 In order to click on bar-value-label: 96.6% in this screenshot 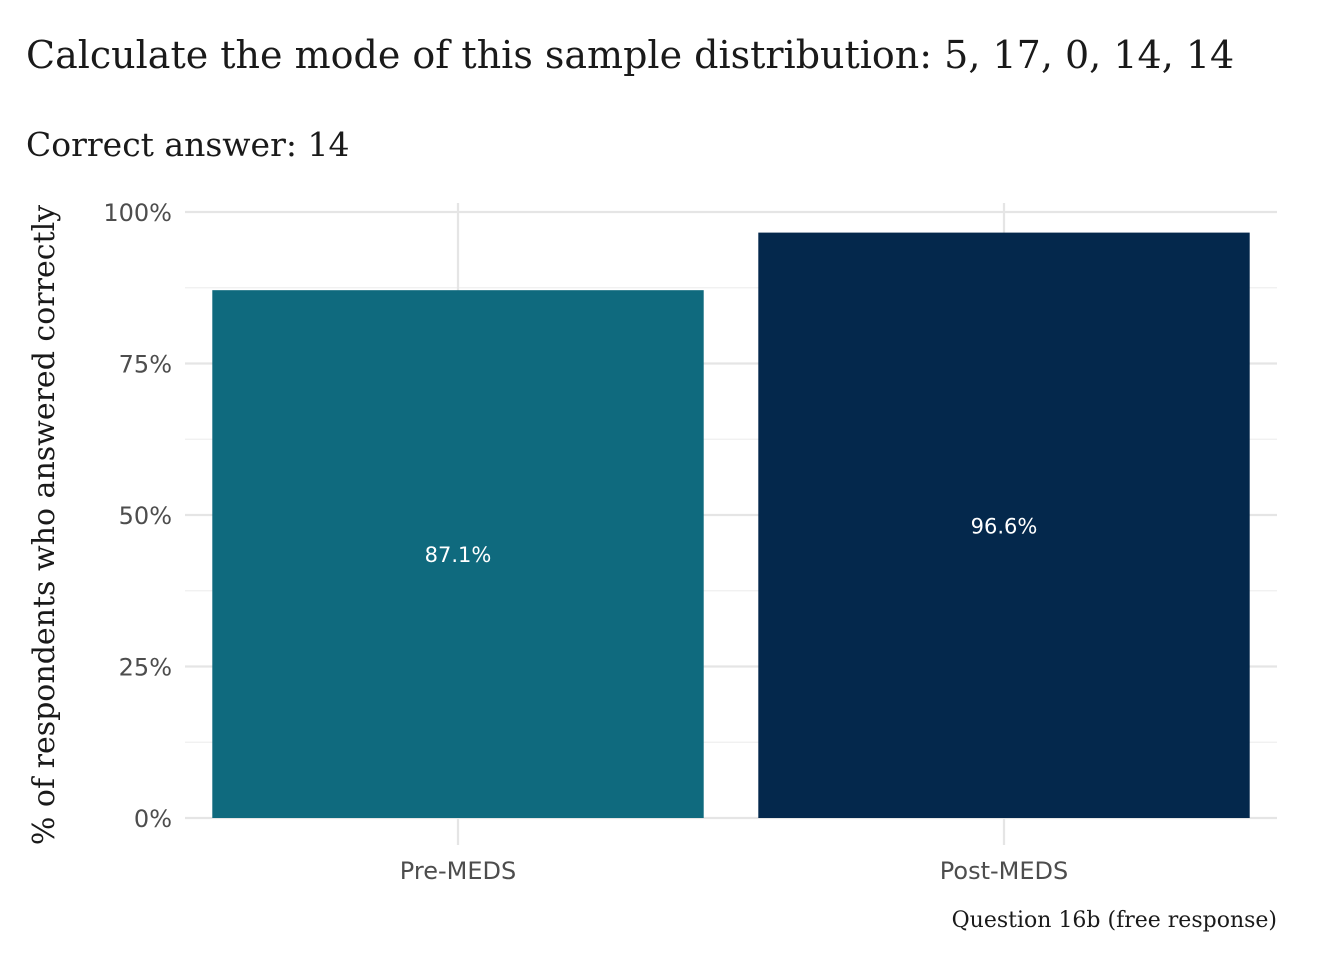, I will do `click(1004, 526)`.